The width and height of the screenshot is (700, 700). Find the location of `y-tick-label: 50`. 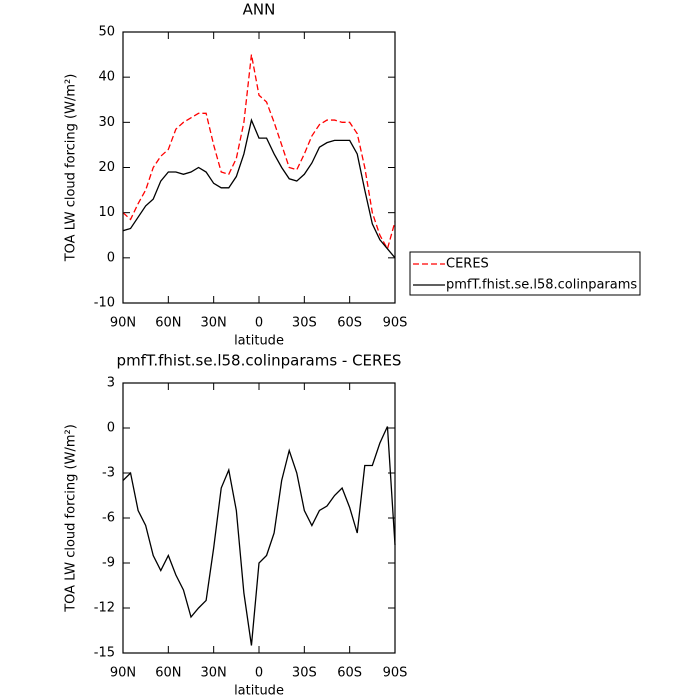

y-tick-label: 50 is located at coordinates (106, 32).